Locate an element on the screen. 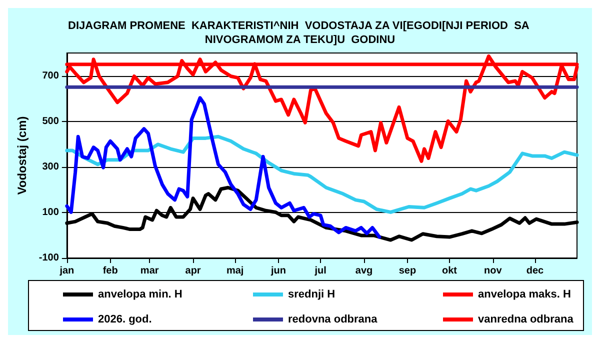  legend-label: 2026. god. is located at coordinates (125, 320).